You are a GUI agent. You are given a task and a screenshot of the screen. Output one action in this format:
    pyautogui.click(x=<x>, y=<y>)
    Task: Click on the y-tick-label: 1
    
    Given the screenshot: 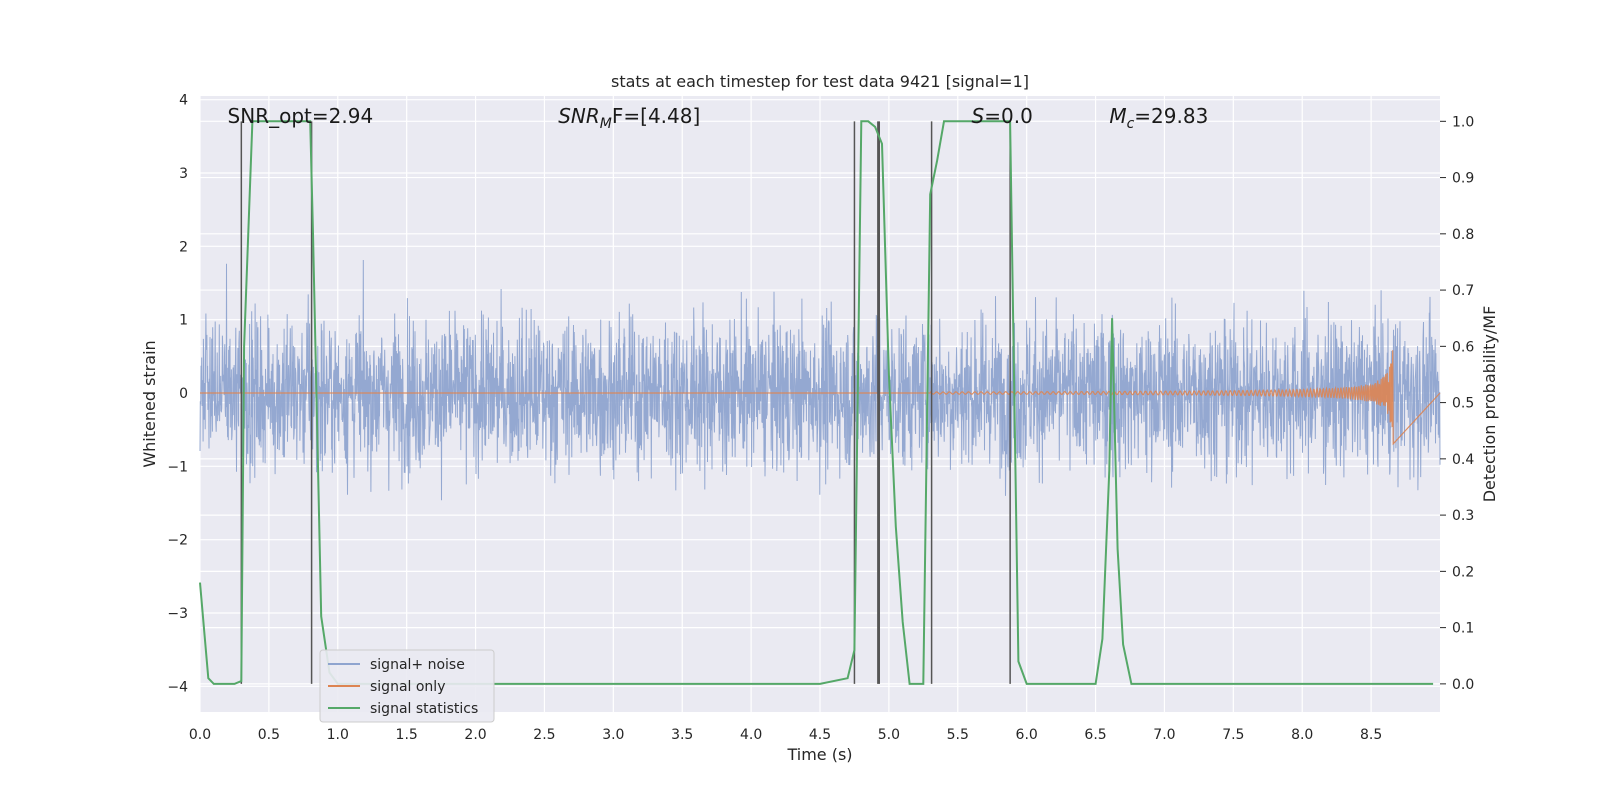 What is the action you would take?
    pyautogui.click(x=183, y=321)
    